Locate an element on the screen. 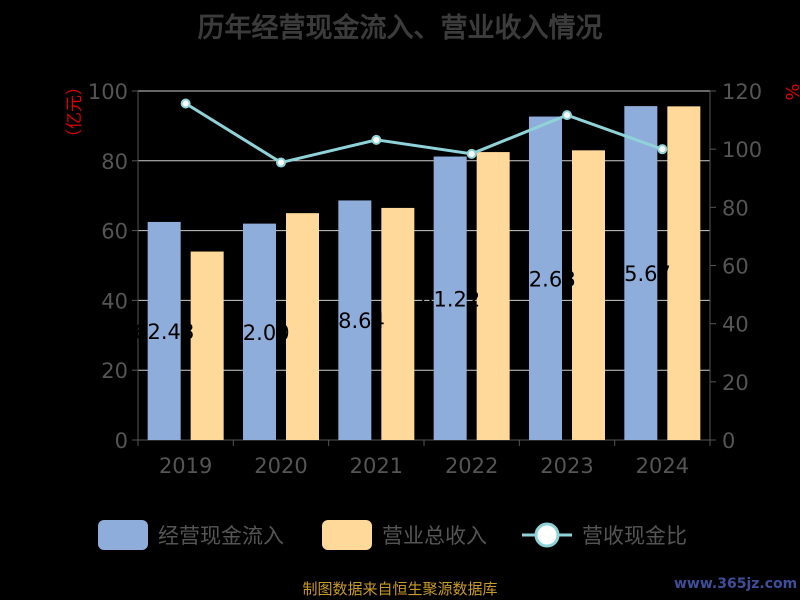 Image resolution: width=800 pixels, height=600 pixels. legend-label-cash-inflow: 经营现金流入 is located at coordinates (221, 536).